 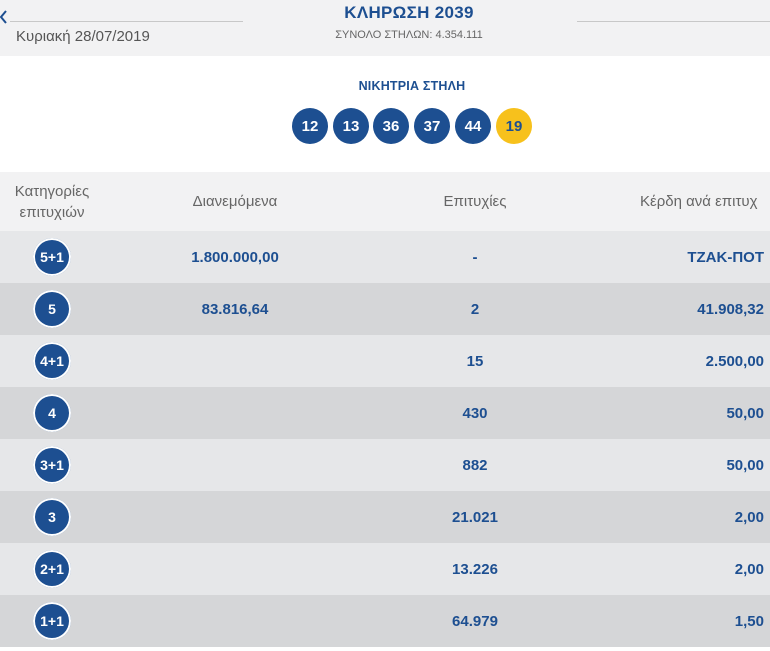 I want to click on winners-cell: -, so click(x=475, y=257).